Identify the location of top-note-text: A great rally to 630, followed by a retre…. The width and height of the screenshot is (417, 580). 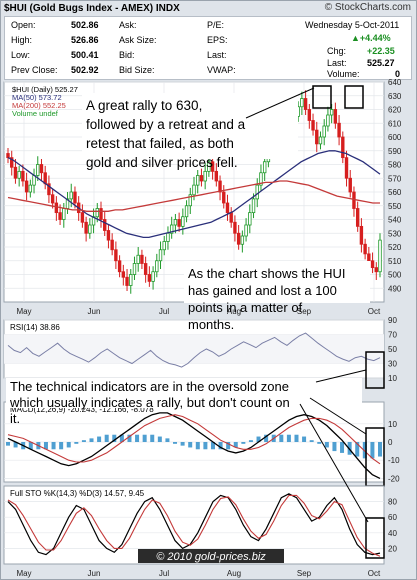
(166, 134).